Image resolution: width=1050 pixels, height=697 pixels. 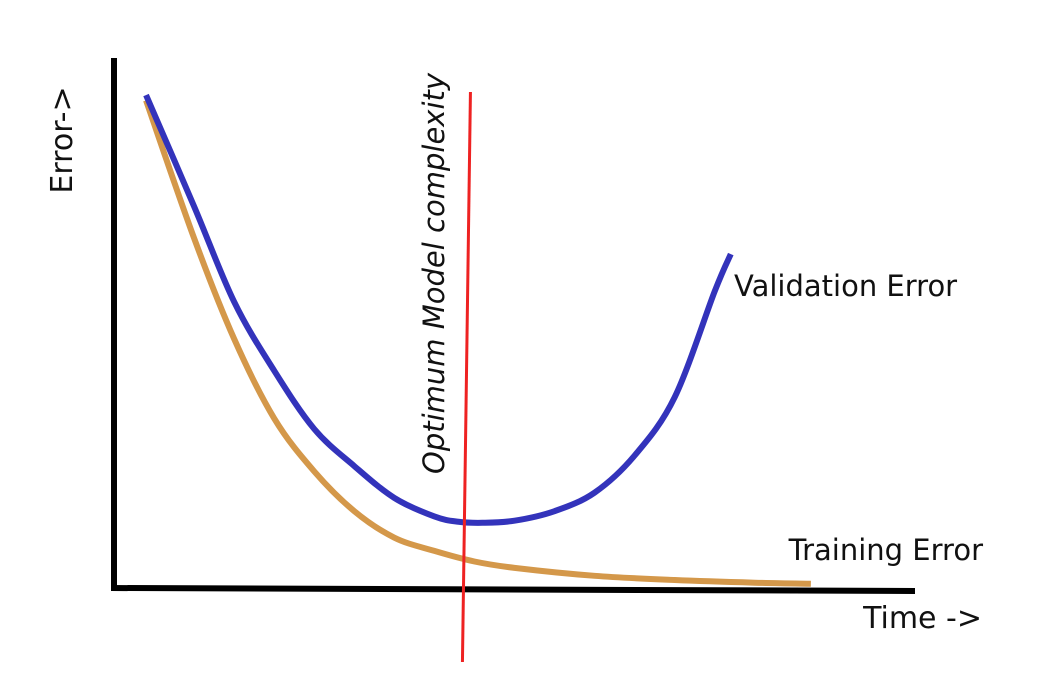 What do you see at coordinates (885, 550) in the screenshot?
I see `training-error-label: Training Error` at bounding box center [885, 550].